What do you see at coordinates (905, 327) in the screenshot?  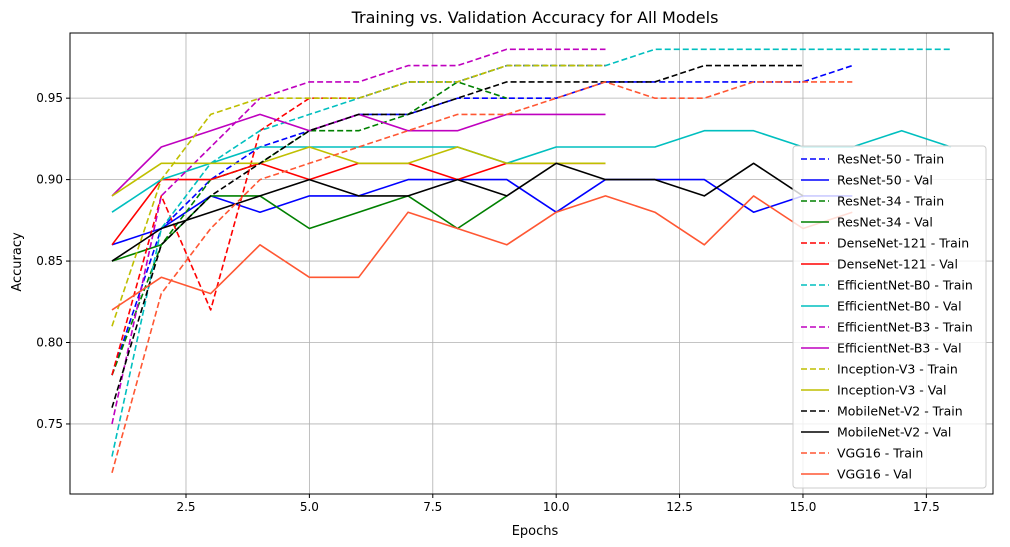 I see `legend-entry: EfficientNet-B3 - Train` at bounding box center [905, 327].